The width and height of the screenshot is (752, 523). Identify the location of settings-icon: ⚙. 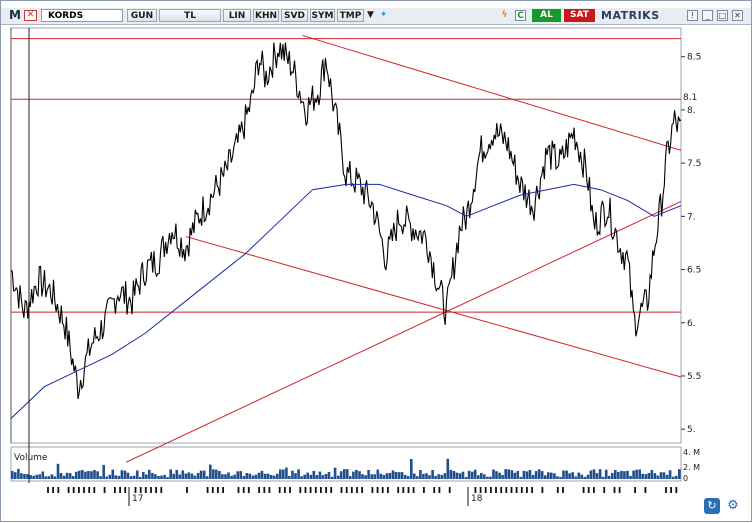
(733, 505).